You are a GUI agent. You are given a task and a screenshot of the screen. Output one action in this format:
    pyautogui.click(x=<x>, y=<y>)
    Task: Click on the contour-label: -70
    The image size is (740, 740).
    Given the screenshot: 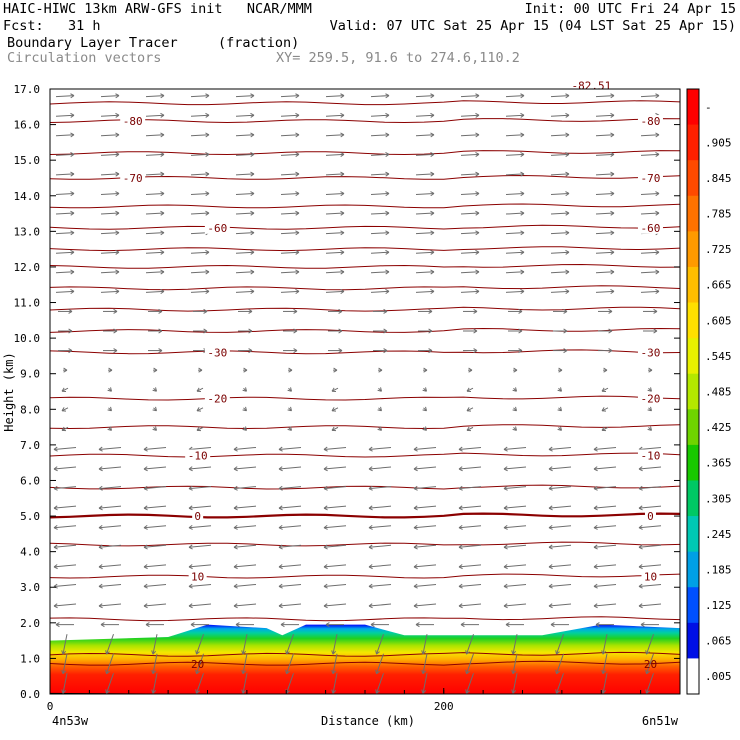 What is the action you would take?
    pyautogui.click(x=651, y=178)
    